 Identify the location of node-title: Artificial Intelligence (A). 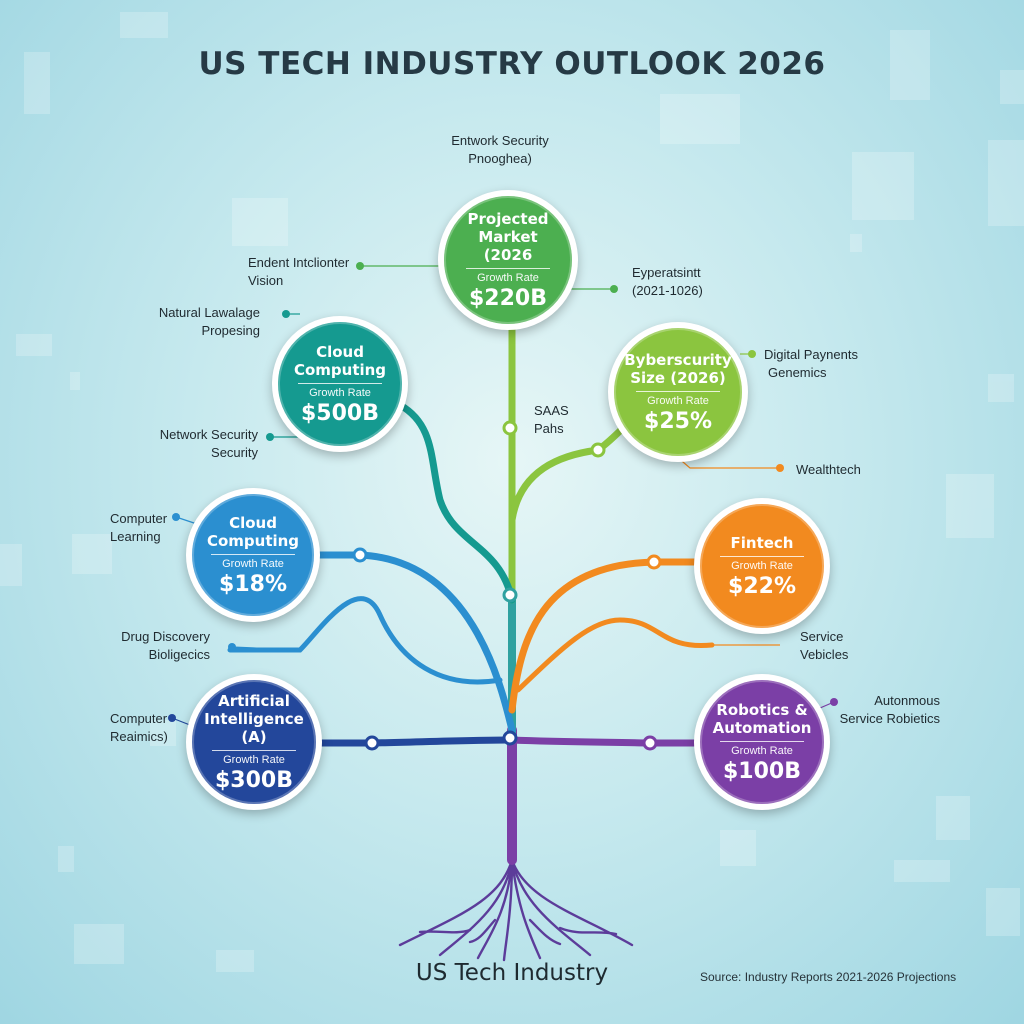
(254, 718).